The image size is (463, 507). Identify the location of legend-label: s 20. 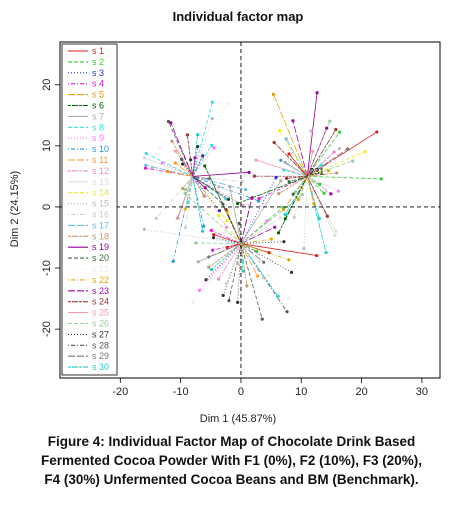
(100, 258).